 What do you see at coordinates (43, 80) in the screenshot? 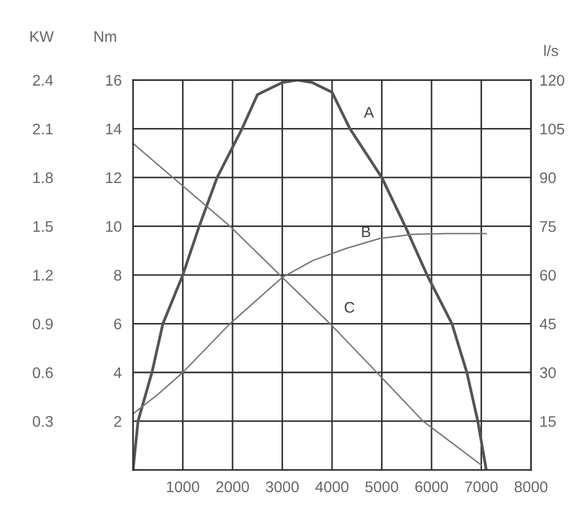
I see `y3-tick-label: 2.4` at bounding box center [43, 80].